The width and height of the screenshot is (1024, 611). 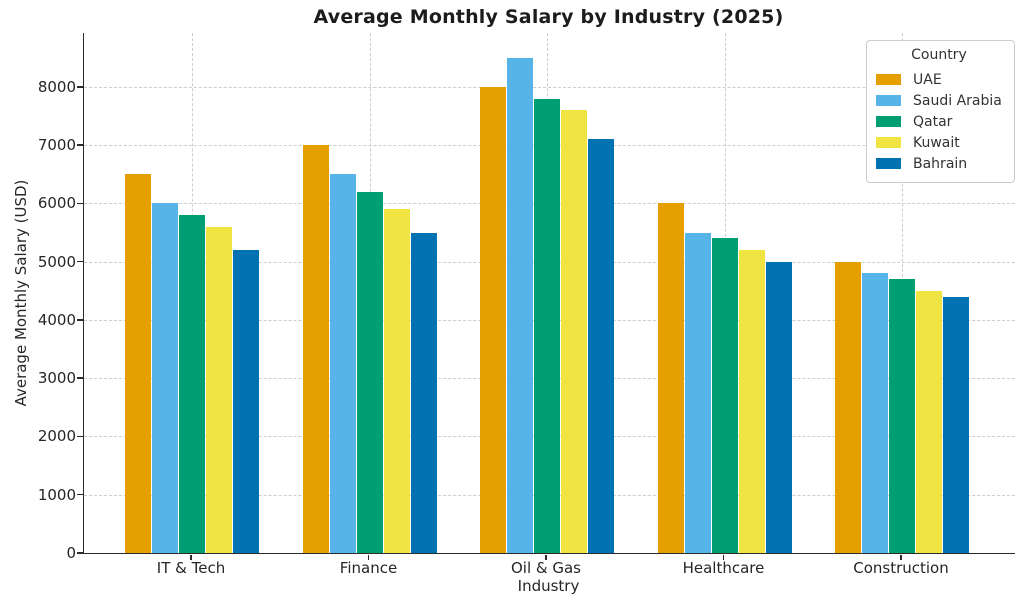 What do you see at coordinates (423, 392) in the screenshot?
I see `bar-bahrain-finance` at bounding box center [423, 392].